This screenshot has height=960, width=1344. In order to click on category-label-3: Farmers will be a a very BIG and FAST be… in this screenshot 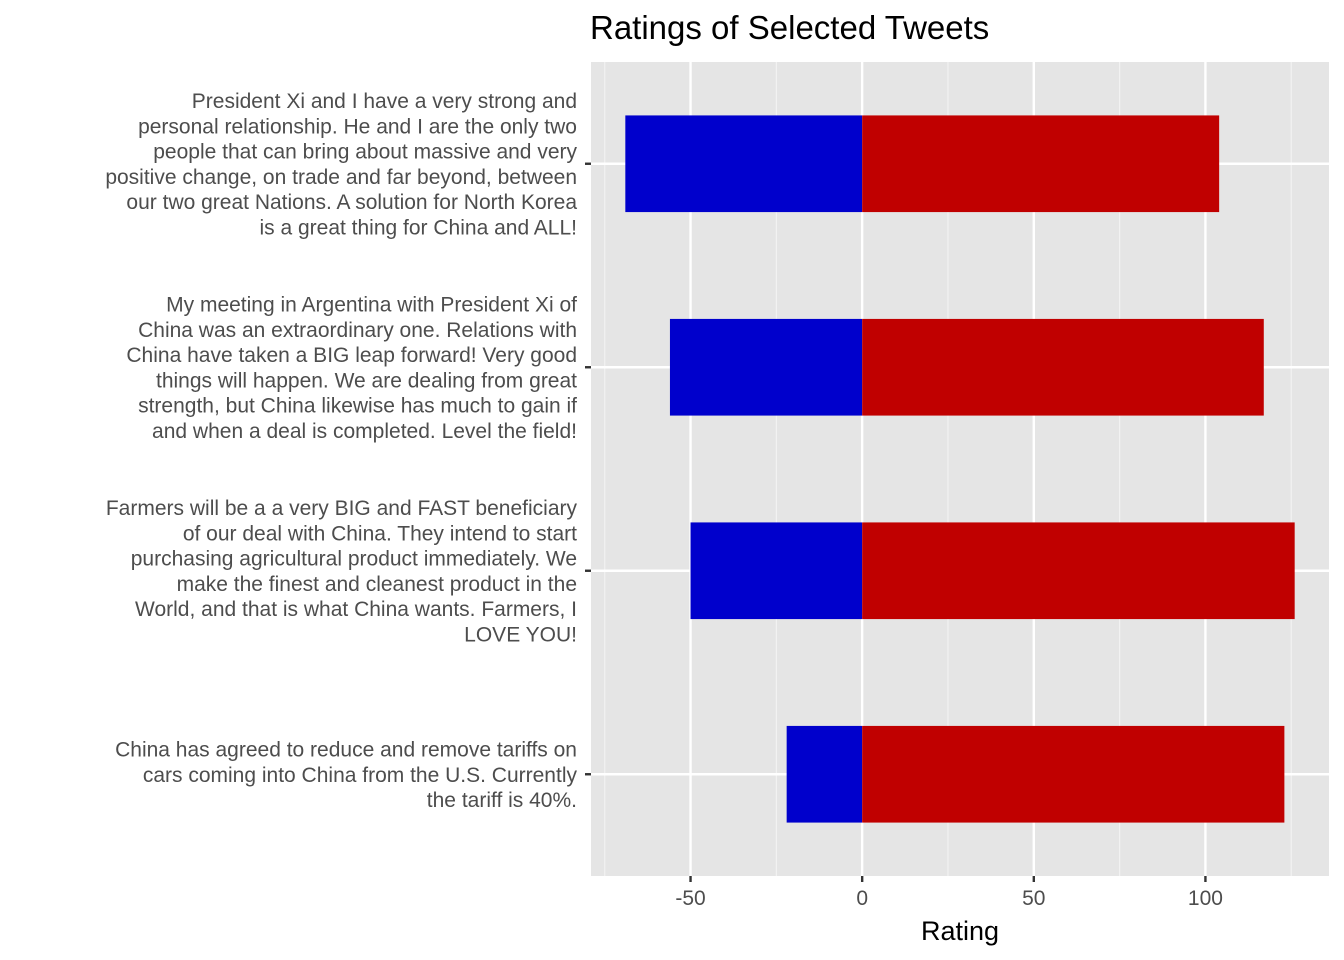, I will do `click(342, 572)`.